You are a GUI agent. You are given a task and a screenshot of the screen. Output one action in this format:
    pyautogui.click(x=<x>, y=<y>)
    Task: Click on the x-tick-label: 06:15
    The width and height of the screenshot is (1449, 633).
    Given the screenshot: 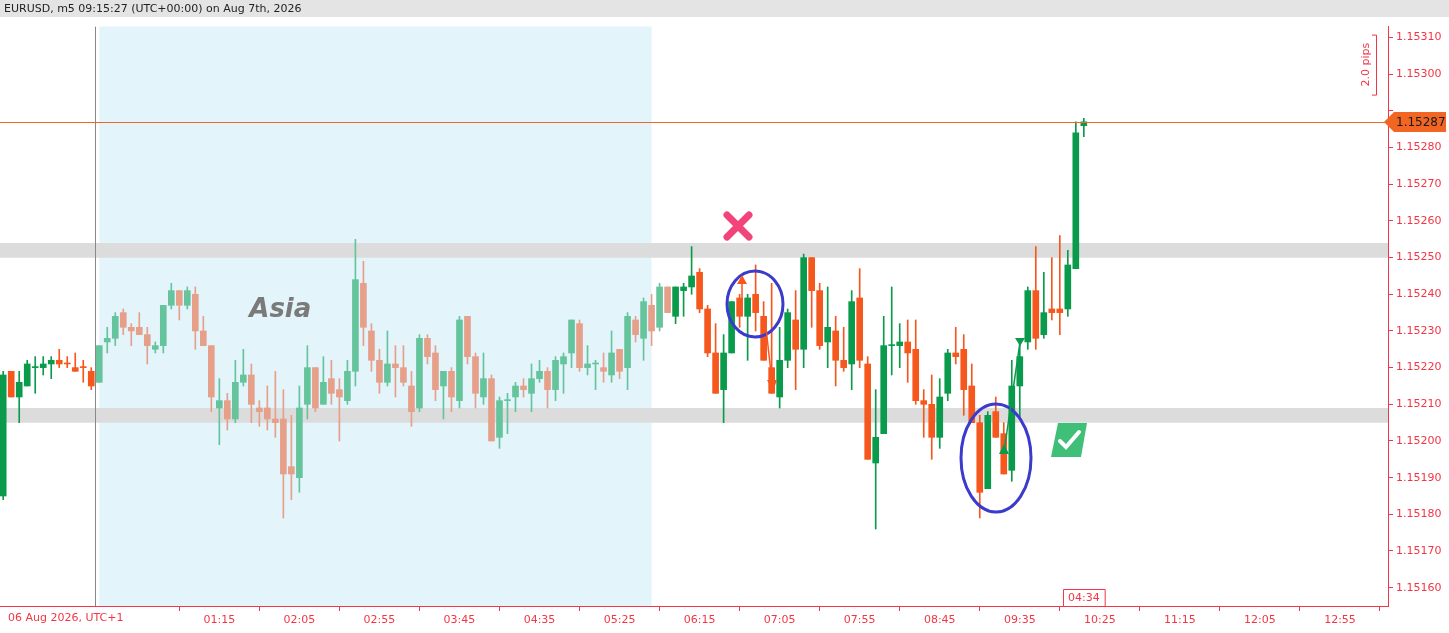 What is the action you would take?
    pyautogui.click(x=699, y=620)
    